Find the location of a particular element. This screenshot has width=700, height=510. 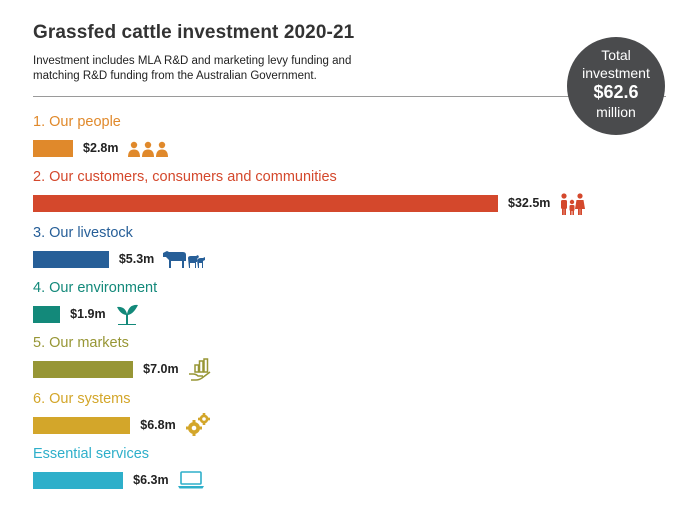

sprout-icon is located at coordinates (127, 316).